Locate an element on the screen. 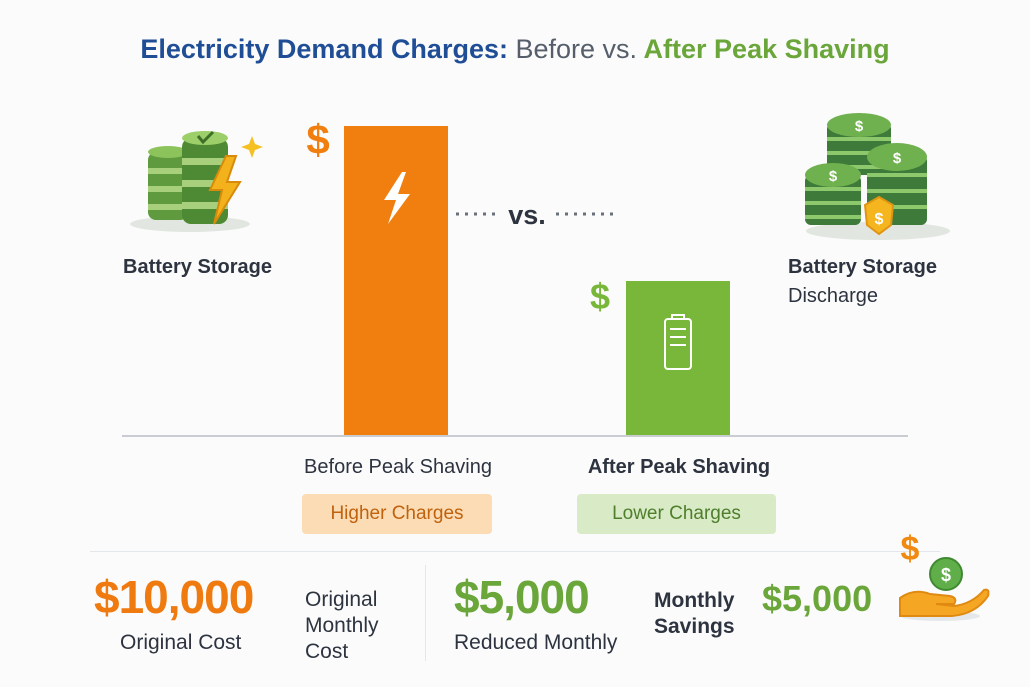 The width and height of the screenshot is (1030, 687). original-desc-line-1: Original is located at coordinates (341, 599).